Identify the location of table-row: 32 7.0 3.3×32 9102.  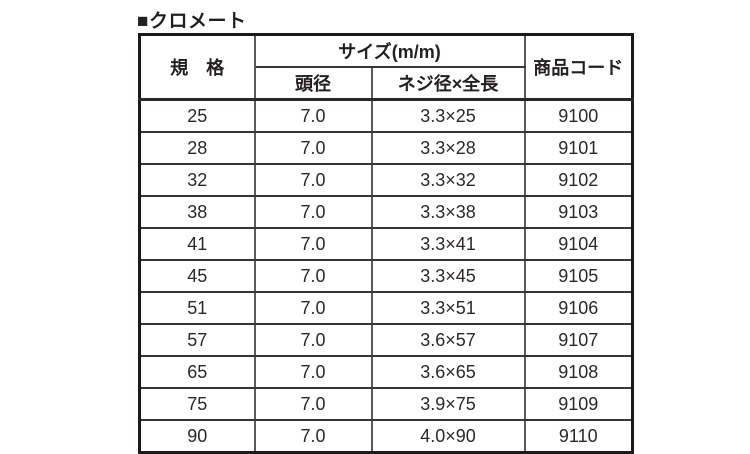
(386, 180).